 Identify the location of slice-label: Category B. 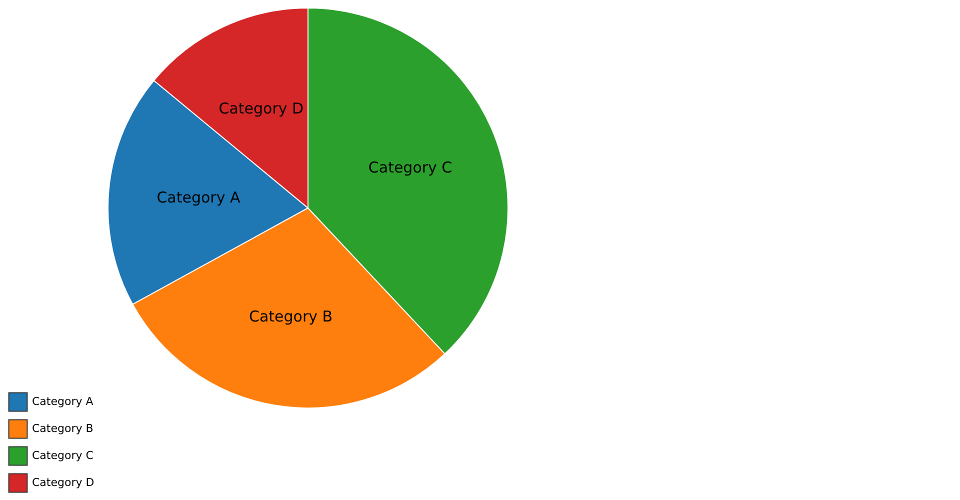
(291, 317).